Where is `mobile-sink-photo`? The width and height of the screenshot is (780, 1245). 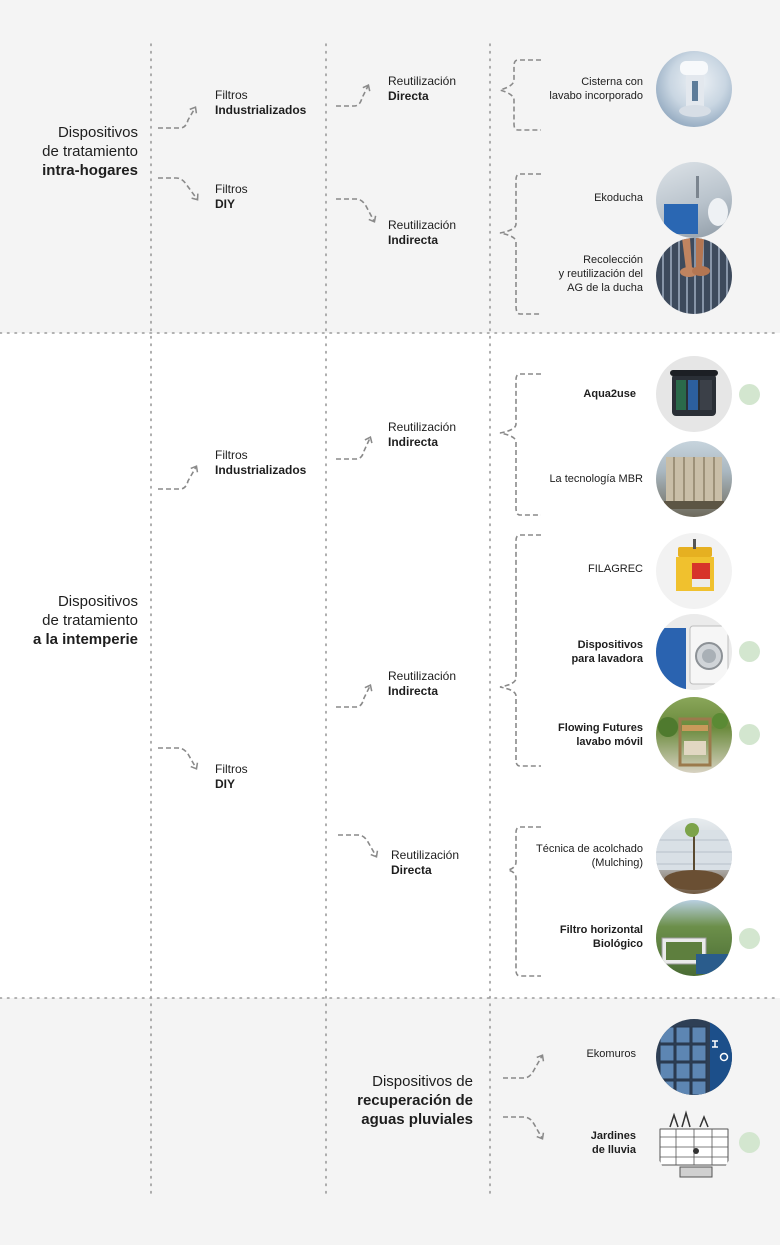
mobile-sink-photo is located at coordinates (694, 735).